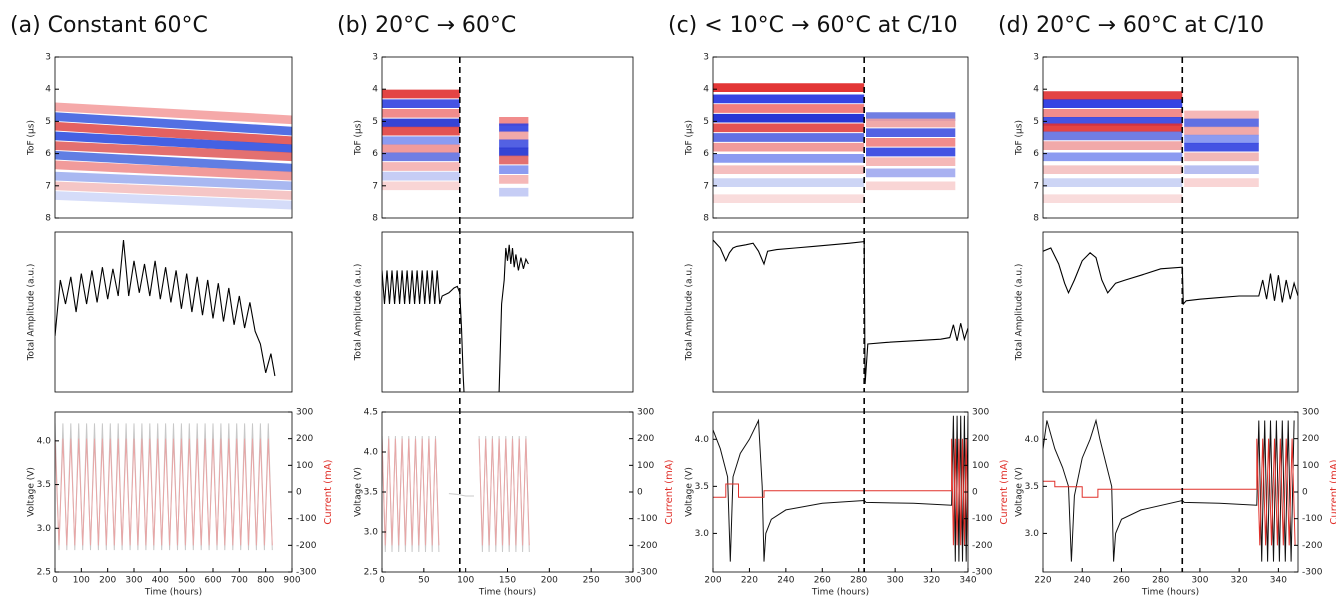 Image resolution: width=1336 pixels, height=598 pixels. I want to click on x-tick-label: 220, so click(1042, 581).